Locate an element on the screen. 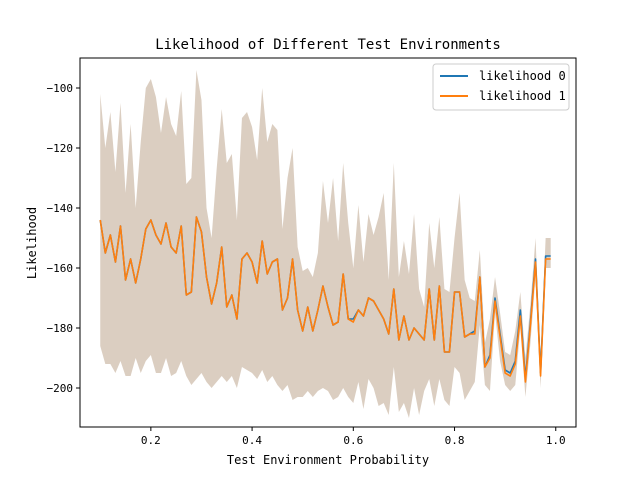  x-tick-label: 0.8 is located at coordinates (455, 440).